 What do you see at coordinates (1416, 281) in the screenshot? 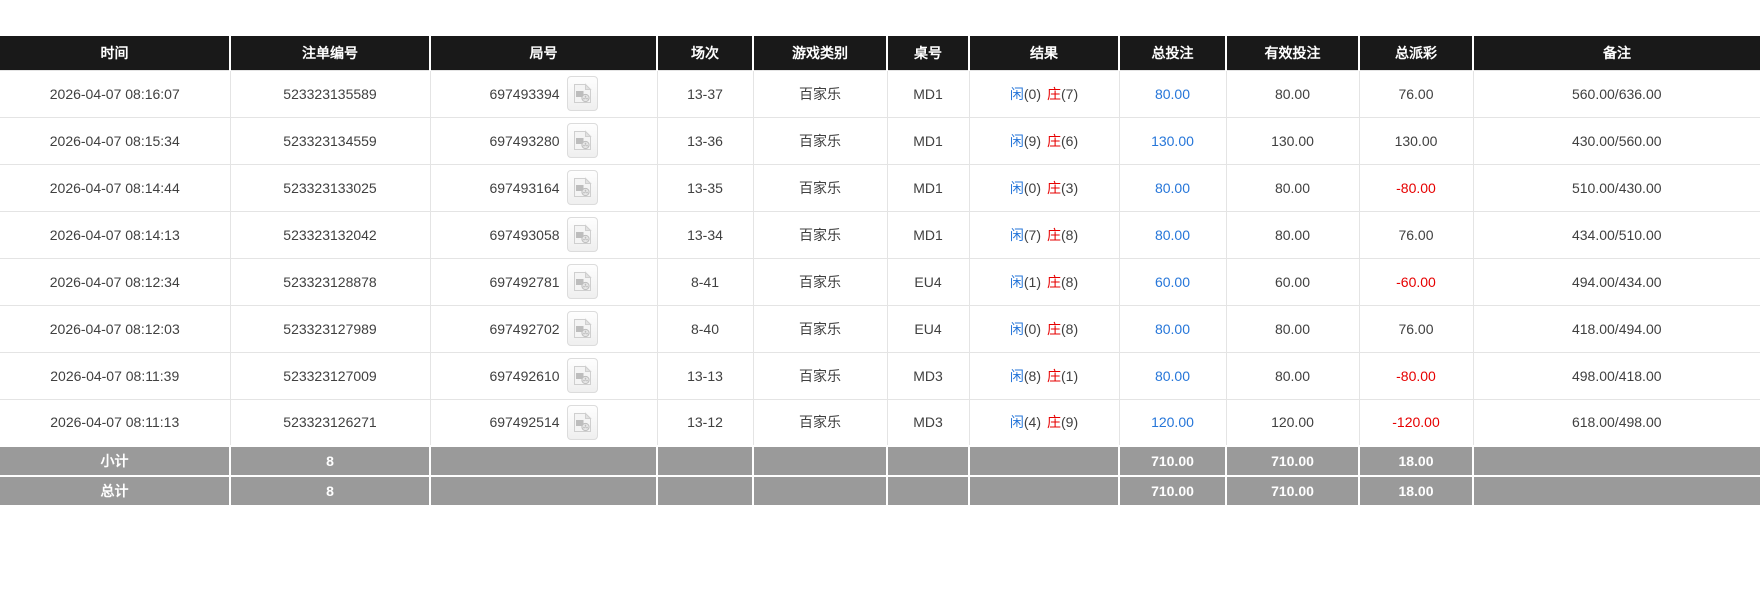
I see `payout-value: -60.00` at bounding box center [1416, 281].